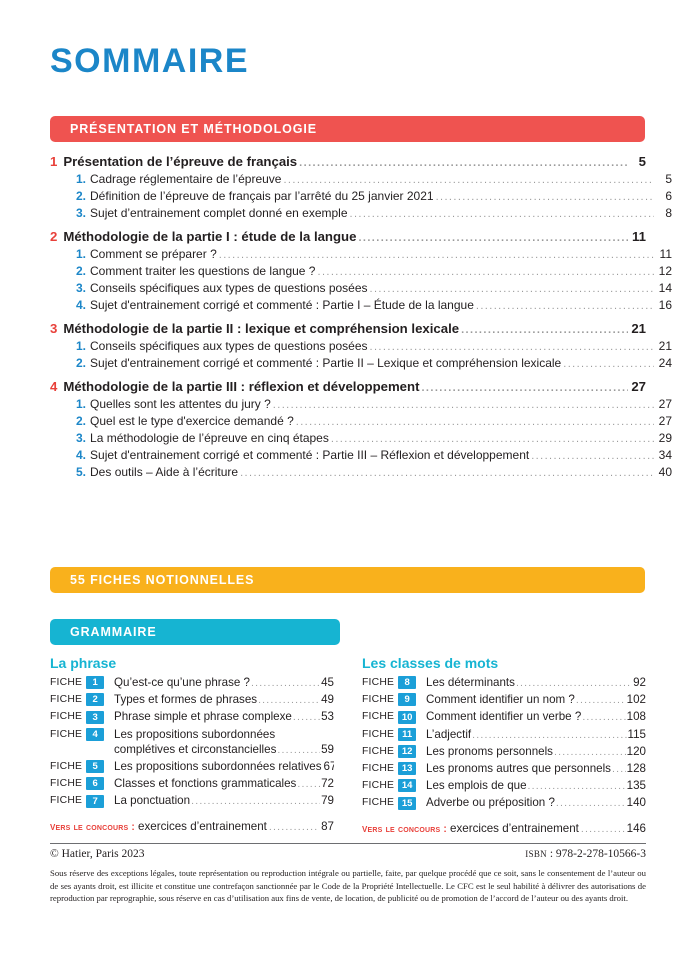  Describe the element at coordinates (638, 328) in the screenshot. I see `toc-entry-page: 21` at that location.